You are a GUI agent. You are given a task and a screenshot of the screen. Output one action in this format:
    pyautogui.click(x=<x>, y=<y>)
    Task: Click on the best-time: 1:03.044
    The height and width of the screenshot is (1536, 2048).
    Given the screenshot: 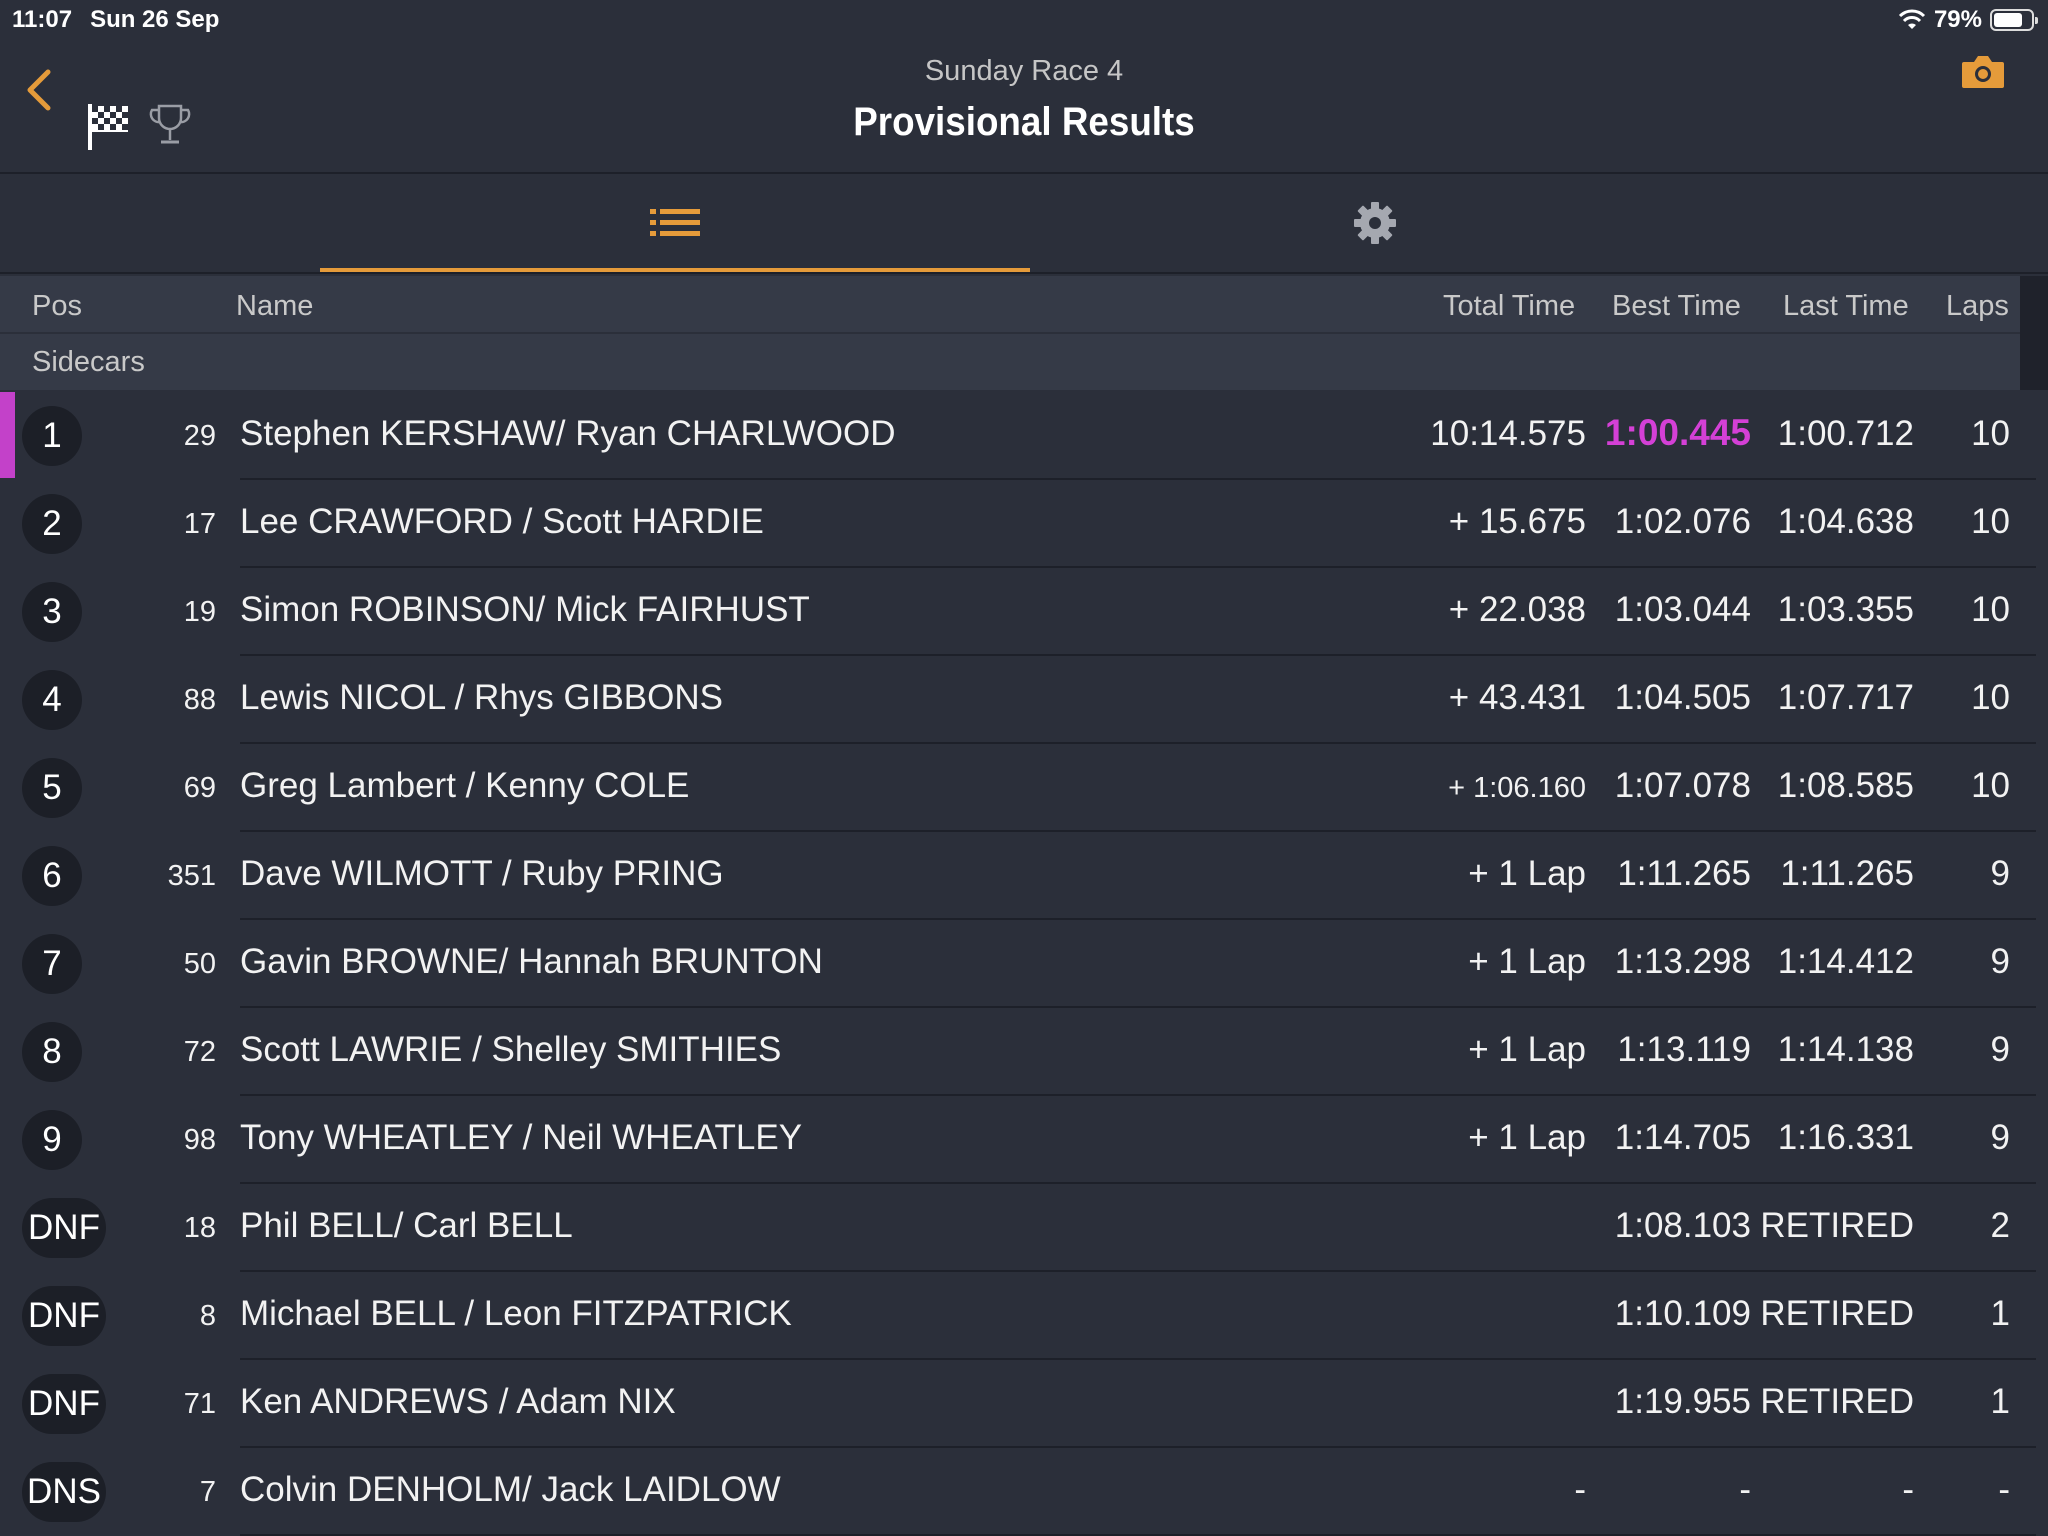 What is the action you would take?
    pyautogui.click(x=1682, y=609)
    